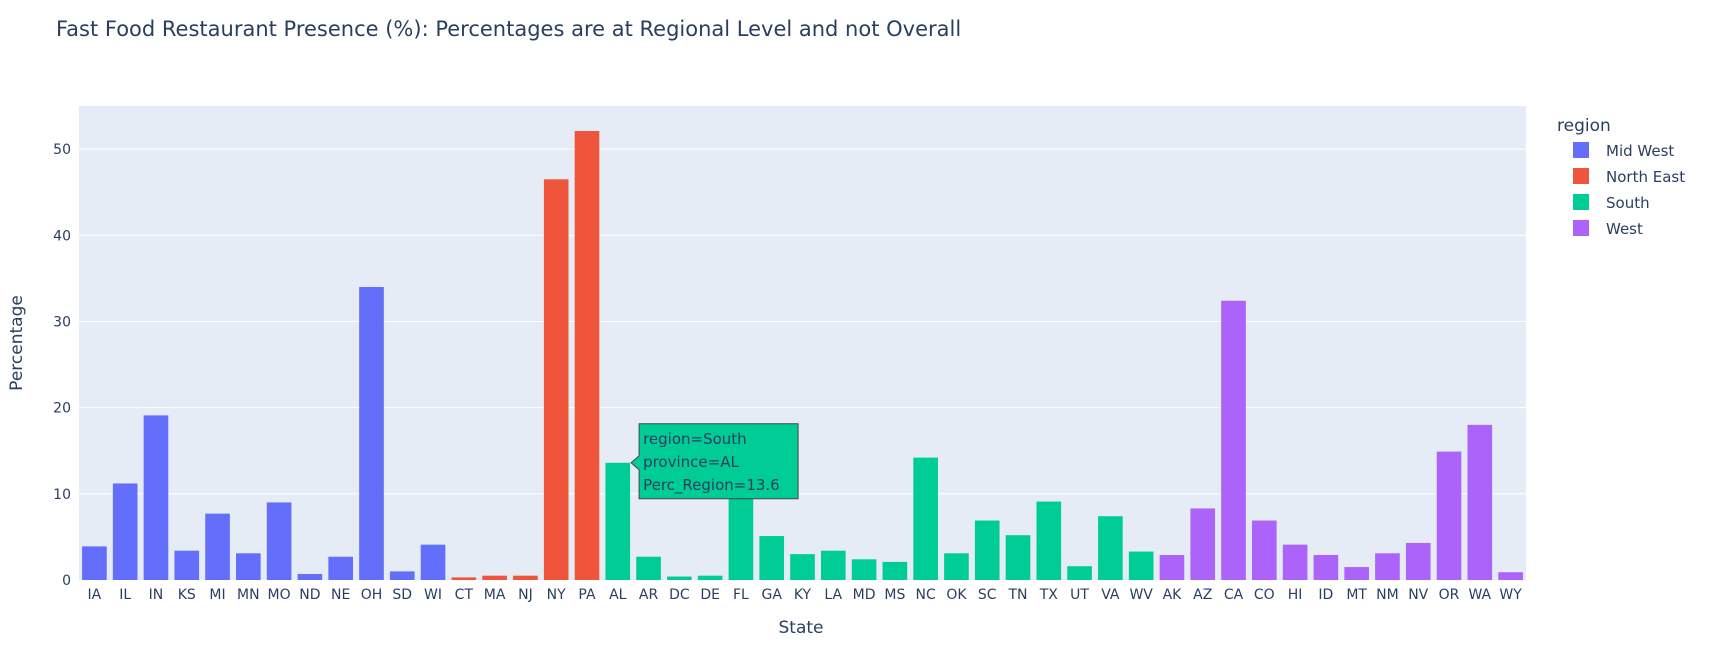  I want to click on bar-nm, so click(1387, 566).